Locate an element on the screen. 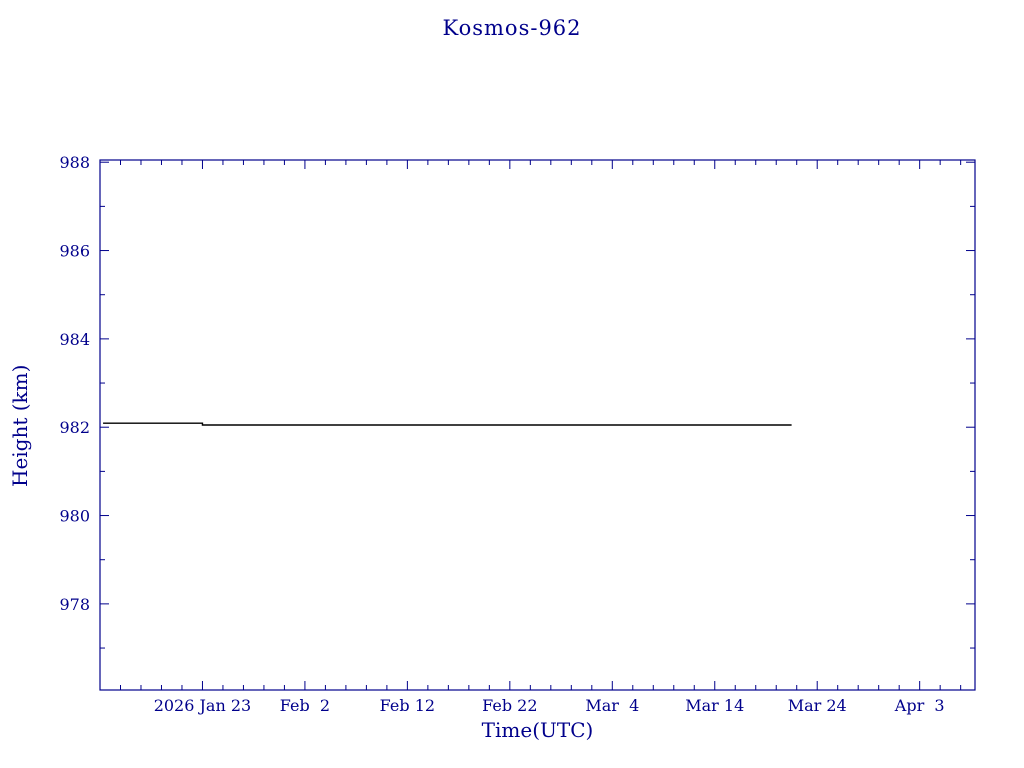 This screenshot has width=1024, height=768. x-tick-label: Feb 12 is located at coordinates (407, 705).